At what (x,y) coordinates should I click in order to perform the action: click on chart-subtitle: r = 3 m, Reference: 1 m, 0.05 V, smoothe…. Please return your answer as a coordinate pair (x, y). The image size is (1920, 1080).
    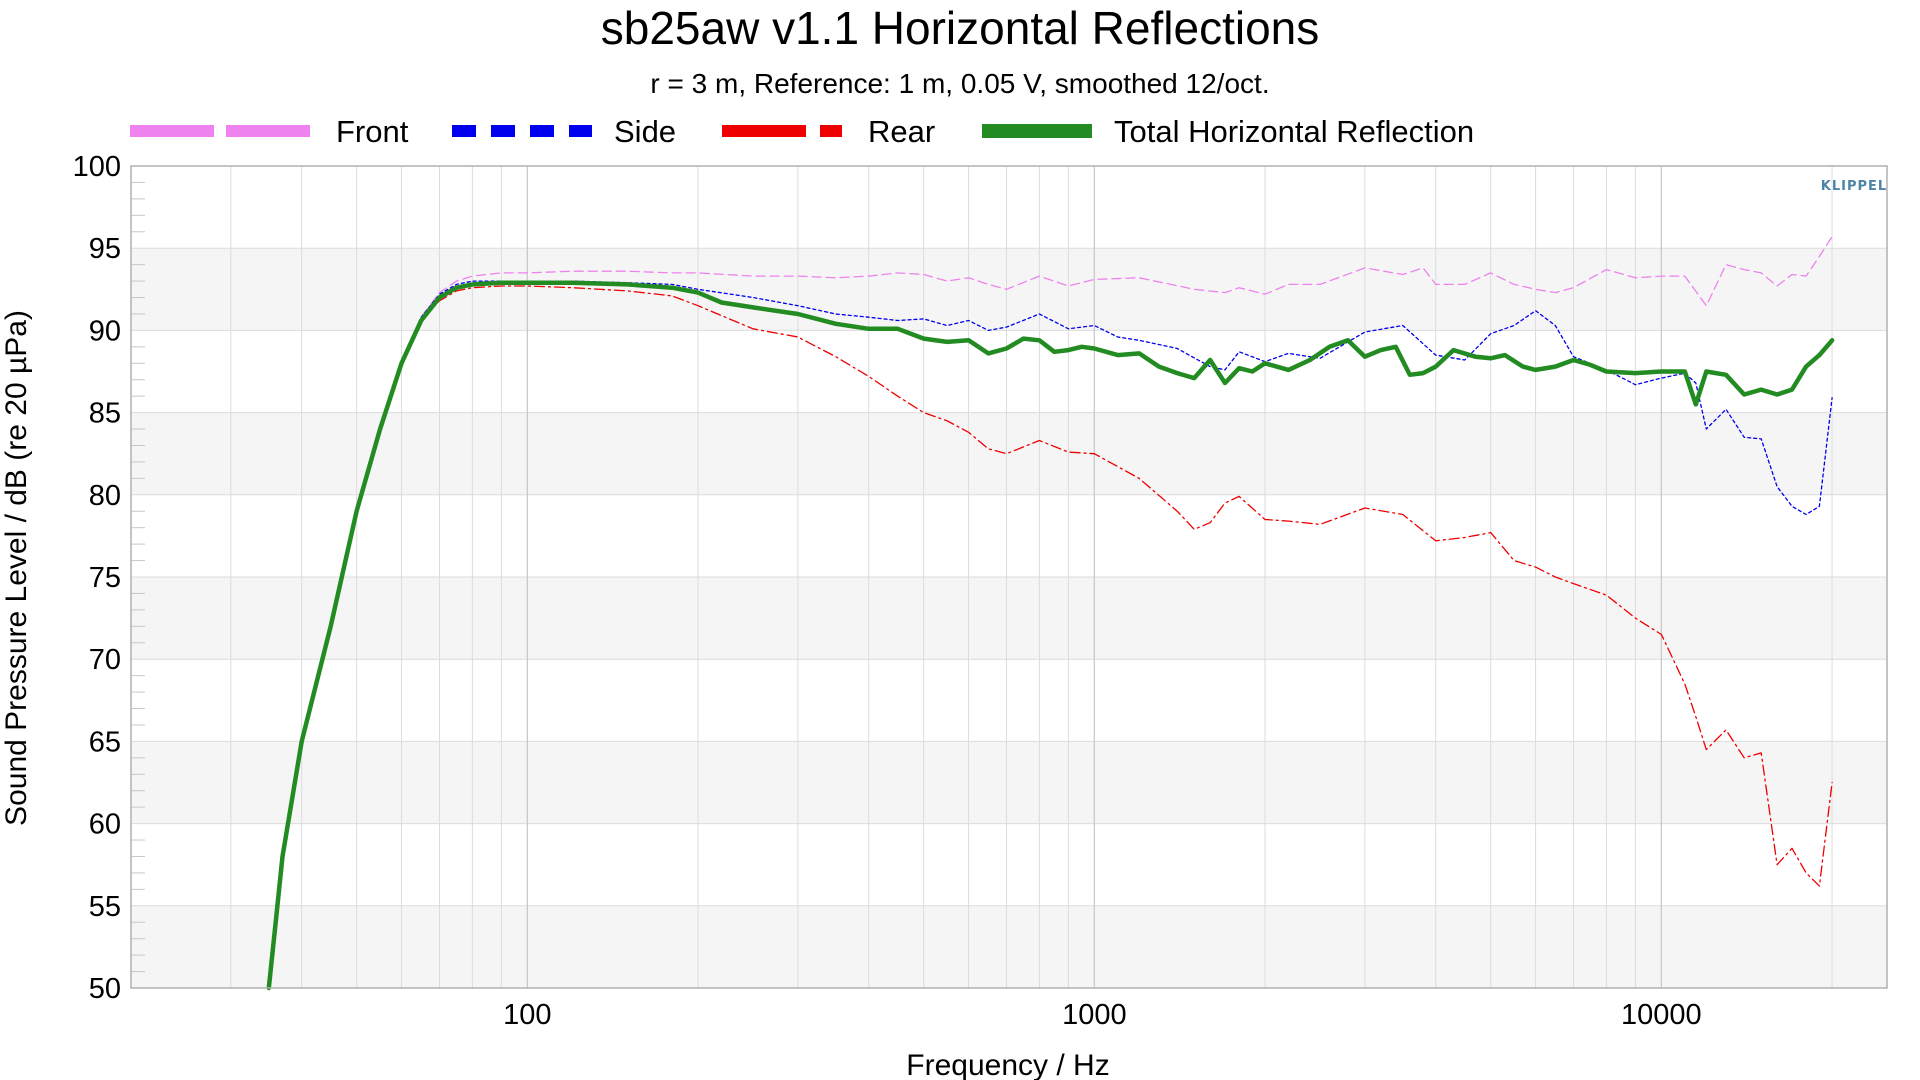
    Looking at the image, I should click on (959, 83).